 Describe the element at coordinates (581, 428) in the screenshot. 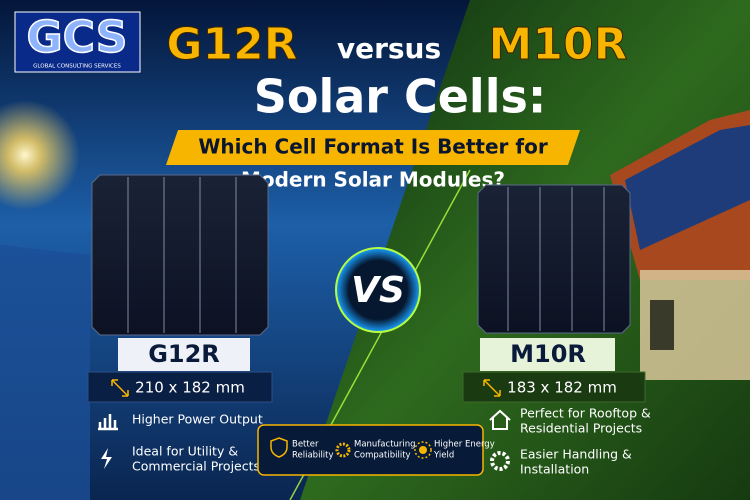

I see `feature-text: Residential Projects` at that location.